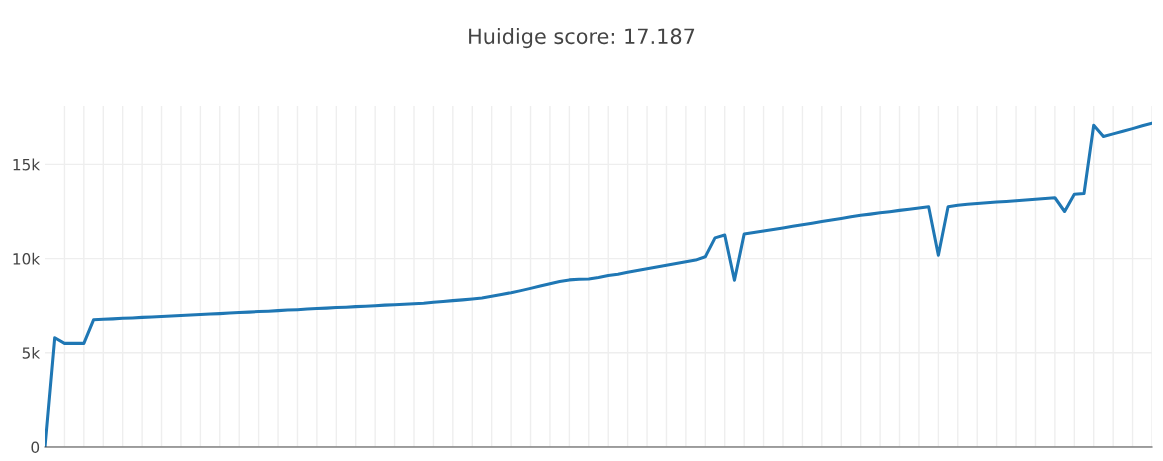 This screenshot has width=1163, height=461. Describe the element at coordinates (27, 164) in the screenshot. I see `y-tick-label: 15k` at that location.